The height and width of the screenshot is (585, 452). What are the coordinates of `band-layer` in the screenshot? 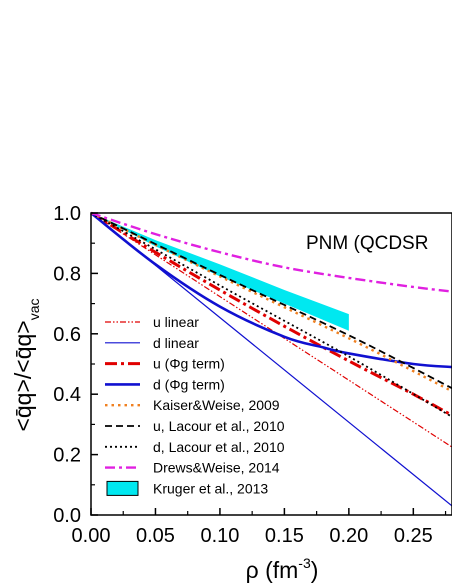 It's located at (220, 272).